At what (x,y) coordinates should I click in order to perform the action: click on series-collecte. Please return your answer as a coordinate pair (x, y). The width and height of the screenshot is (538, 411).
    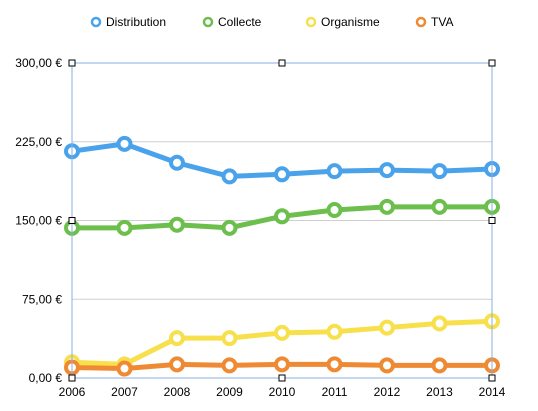
    Looking at the image, I should click on (282, 217).